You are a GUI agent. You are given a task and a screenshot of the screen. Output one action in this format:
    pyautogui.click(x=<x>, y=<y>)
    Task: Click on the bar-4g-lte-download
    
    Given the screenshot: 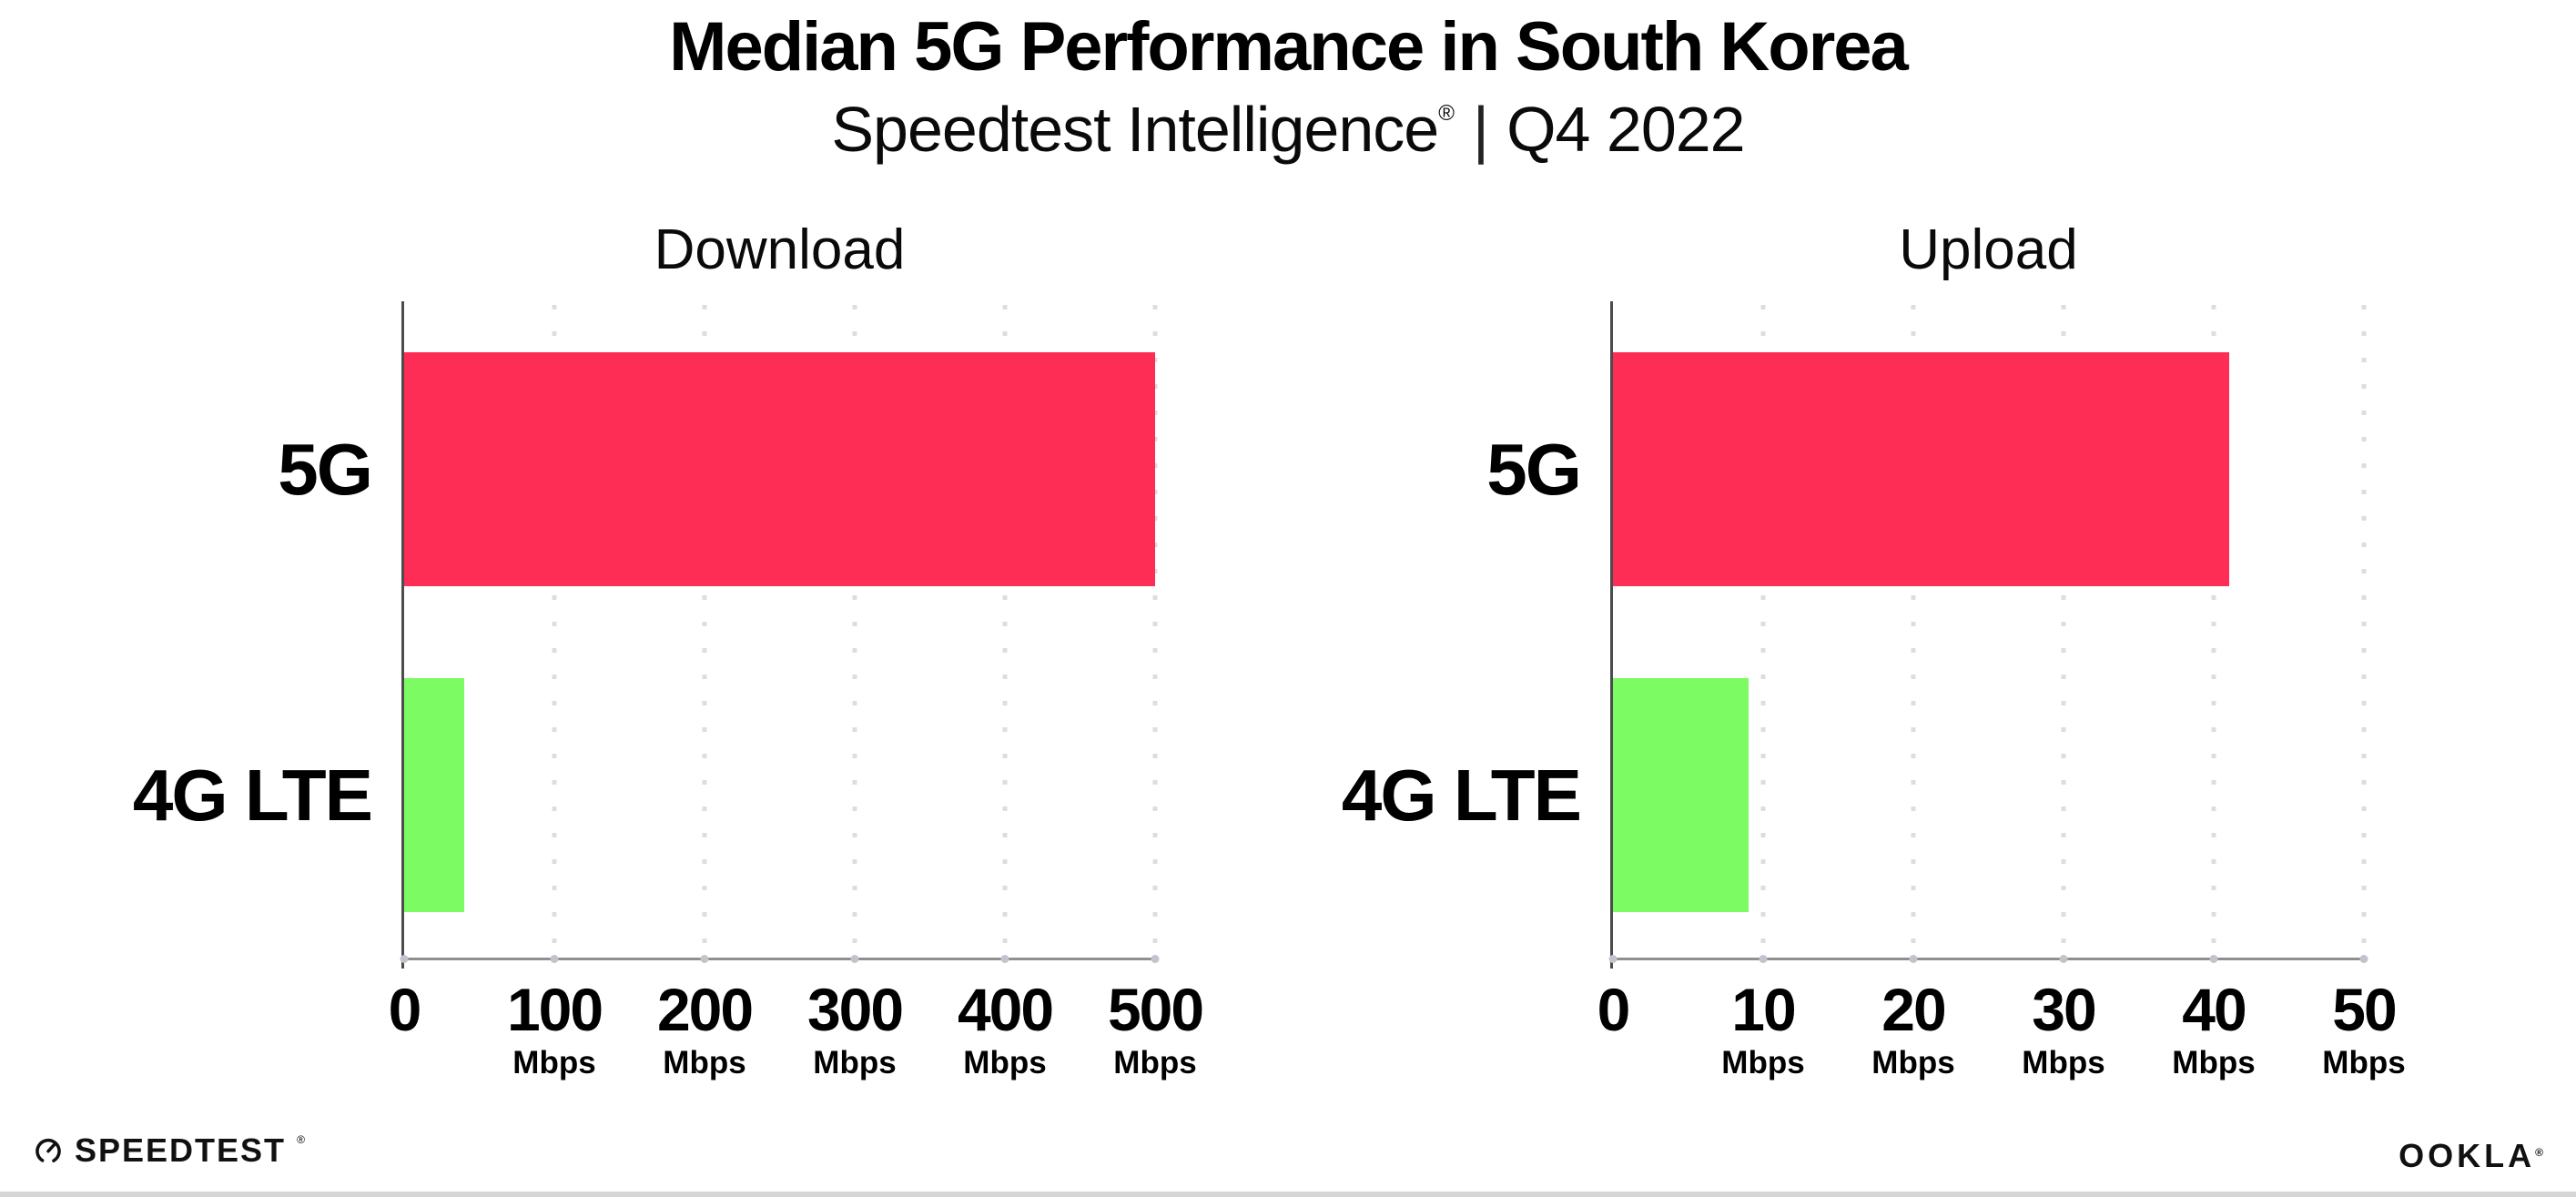 What is the action you would take?
    pyautogui.click(x=434, y=795)
    